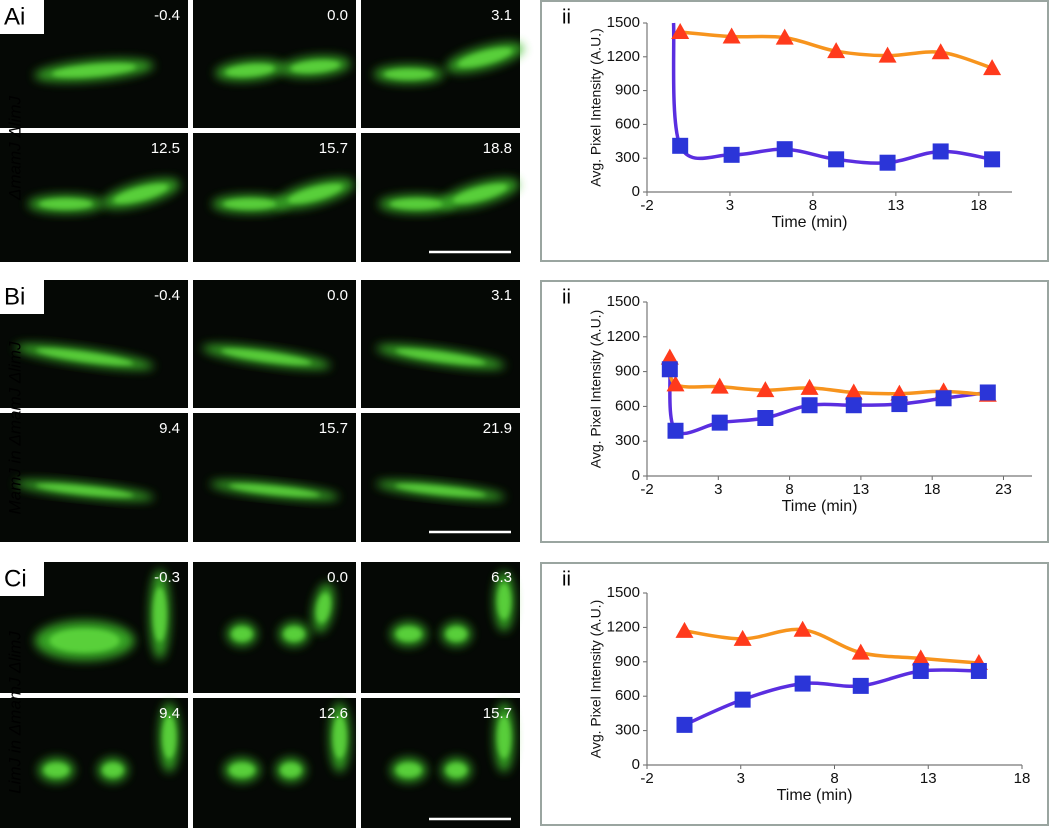  Describe the element at coordinates (566, 17) in the screenshot. I see `panel-label: ii` at that location.